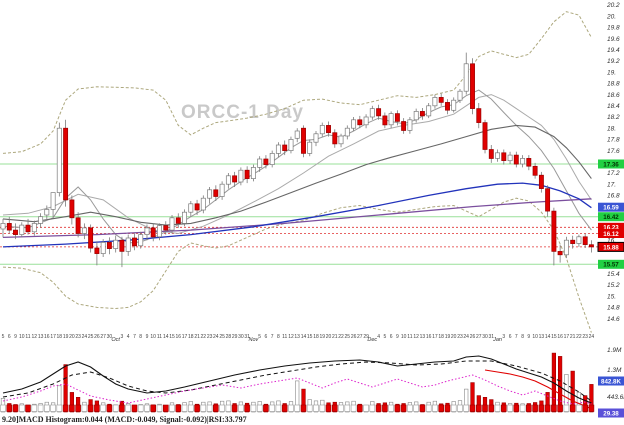 The height and width of the screenshot is (425, 624). Describe the element at coordinates (372, 340) in the screenshot. I see `month-label: Dec` at that location.